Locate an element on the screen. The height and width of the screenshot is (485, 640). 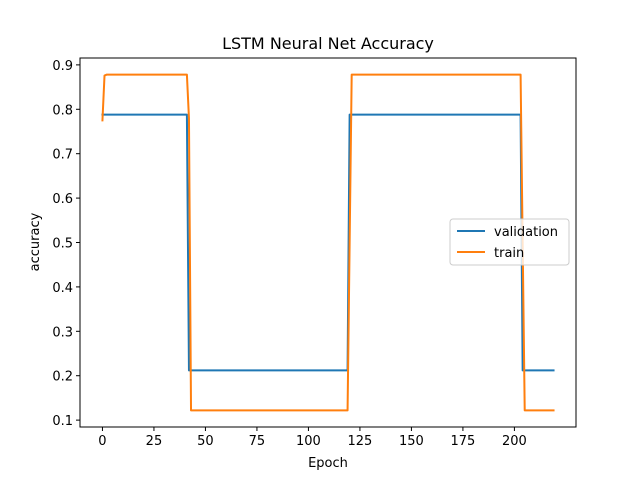
y-tick-label: 0.8 is located at coordinates (62, 110).